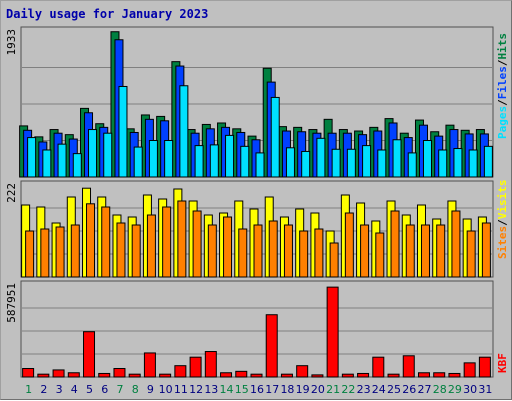 This screenshot has height=401, width=512. What do you see at coordinates (211, 389) in the screenshot?
I see `day-label-13: 13` at bounding box center [211, 389].